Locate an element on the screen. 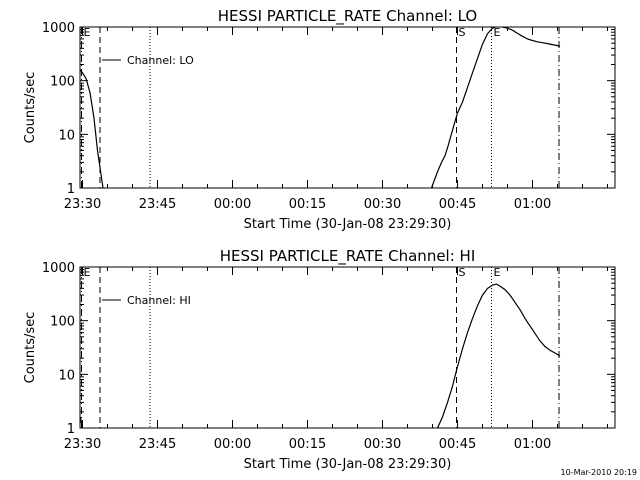 The width and height of the screenshot is (640, 480). chart-title: HESSI PARTICLE_RATE Channel: HI is located at coordinates (348, 256).